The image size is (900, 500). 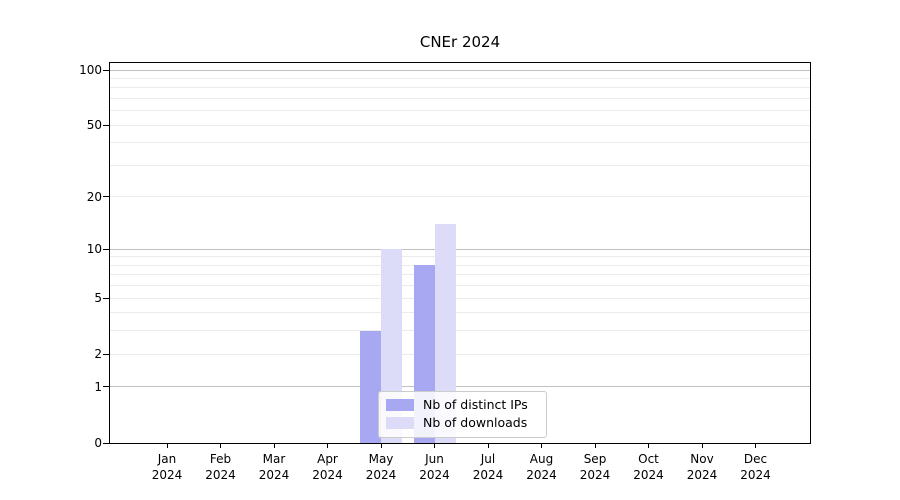 What do you see at coordinates (755, 467) in the screenshot?
I see `x-tick-label-dec: Dec 2024` at bounding box center [755, 467].